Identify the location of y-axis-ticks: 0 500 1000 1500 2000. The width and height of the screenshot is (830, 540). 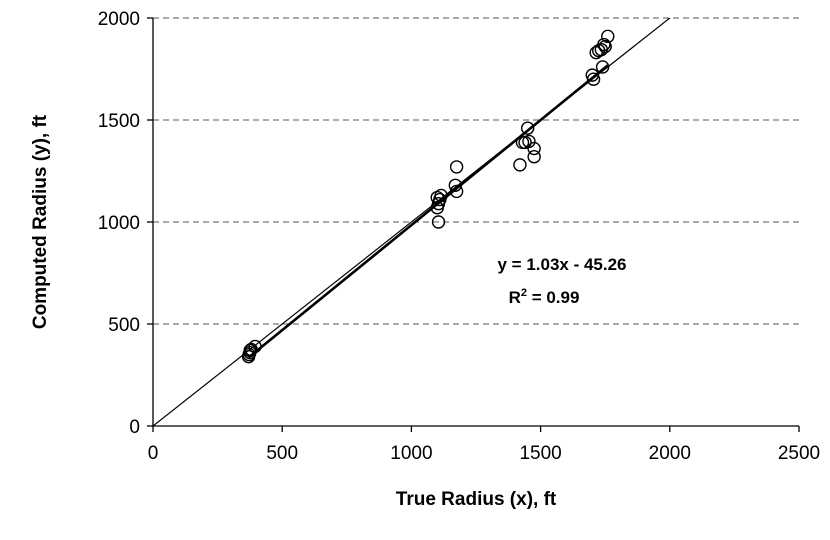
(125, 223).